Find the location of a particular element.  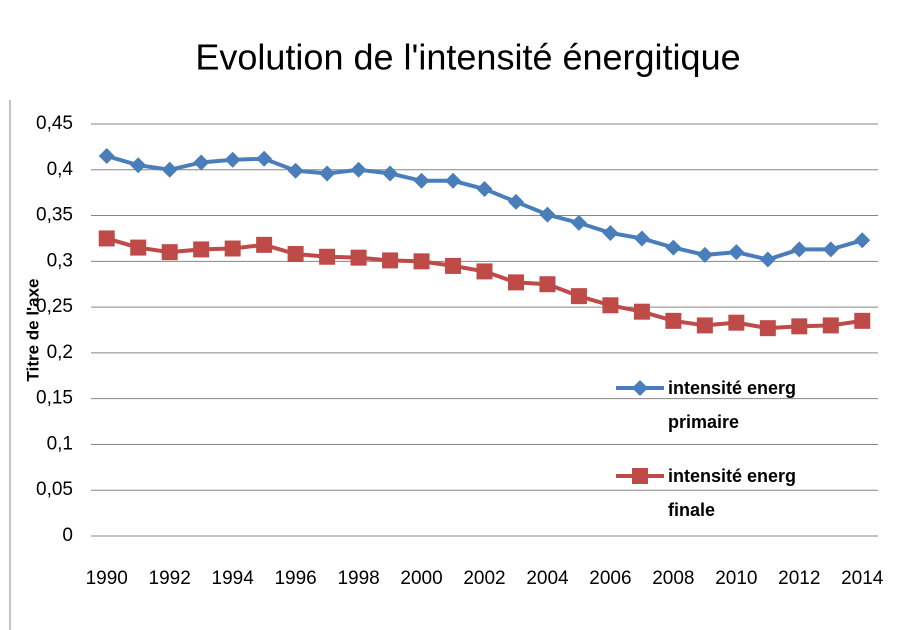

x-tick-label: 2002 is located at coordinates (484, 578).